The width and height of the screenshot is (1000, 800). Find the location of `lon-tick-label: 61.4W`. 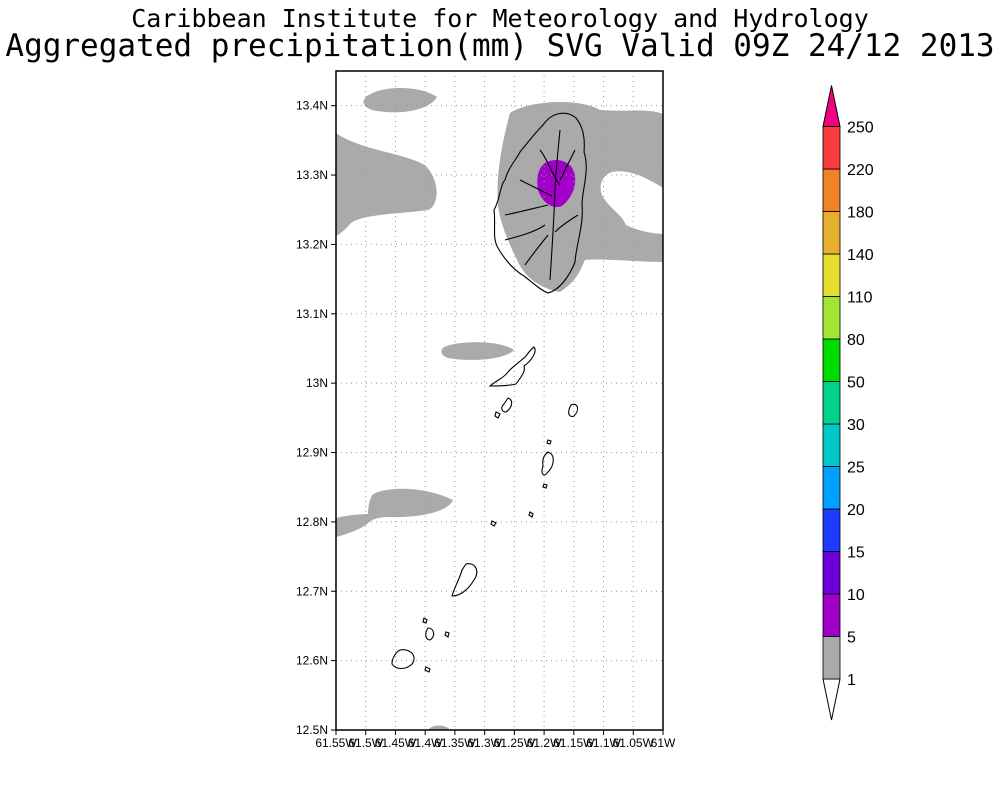

lon-tick-label: 61.4W is located at coordinates (425, 743).